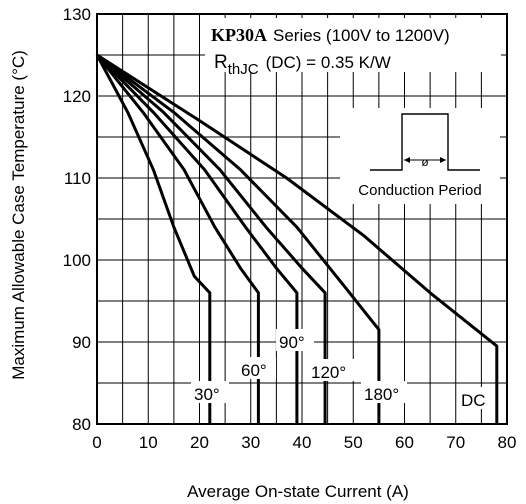 The image size is (526, 504). Describe the element at coordinates (81, 342) in the screenshot. I see `y-tick-label: 90` at that location.